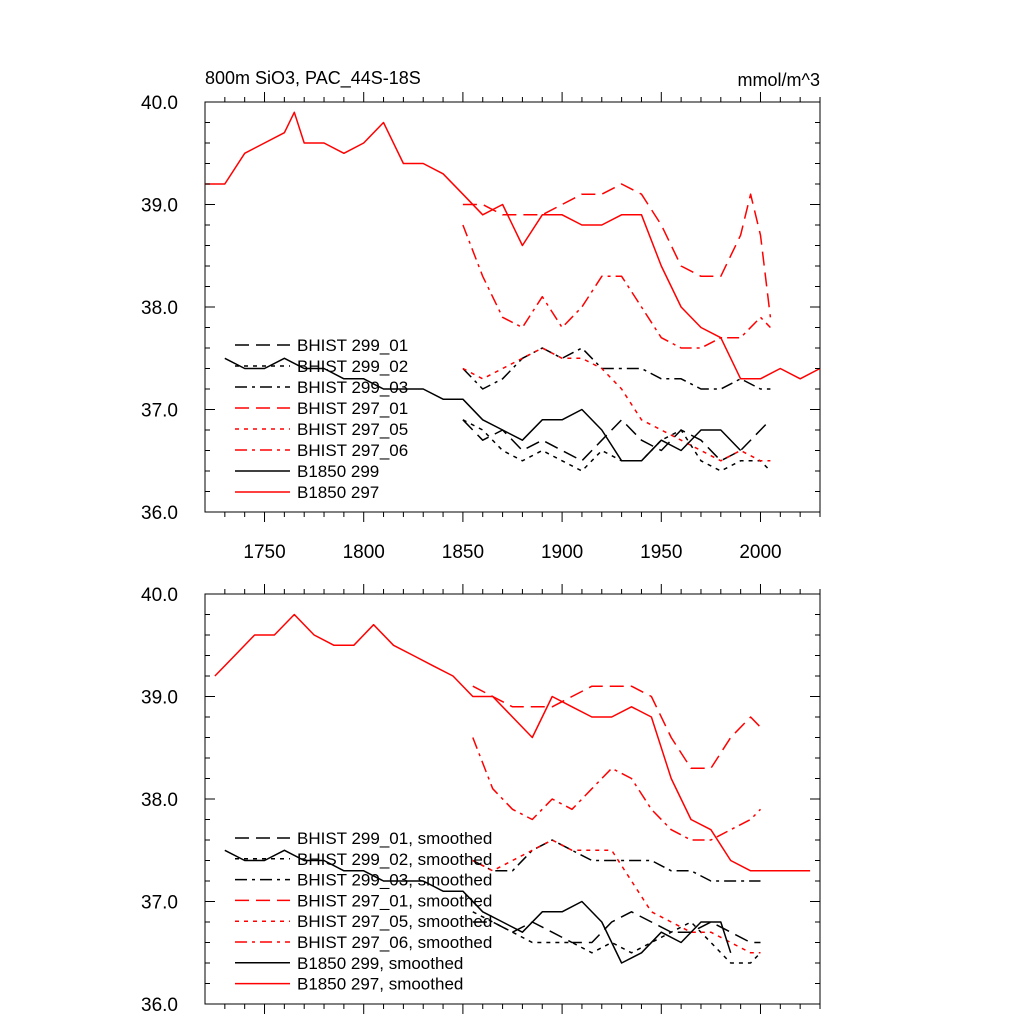 The image size is (1024, 1024). What do you see at coordinates (352, 345) in the screenshot?
I see `legend-label: BHIST 299_01` at bounding box center [352, 345].